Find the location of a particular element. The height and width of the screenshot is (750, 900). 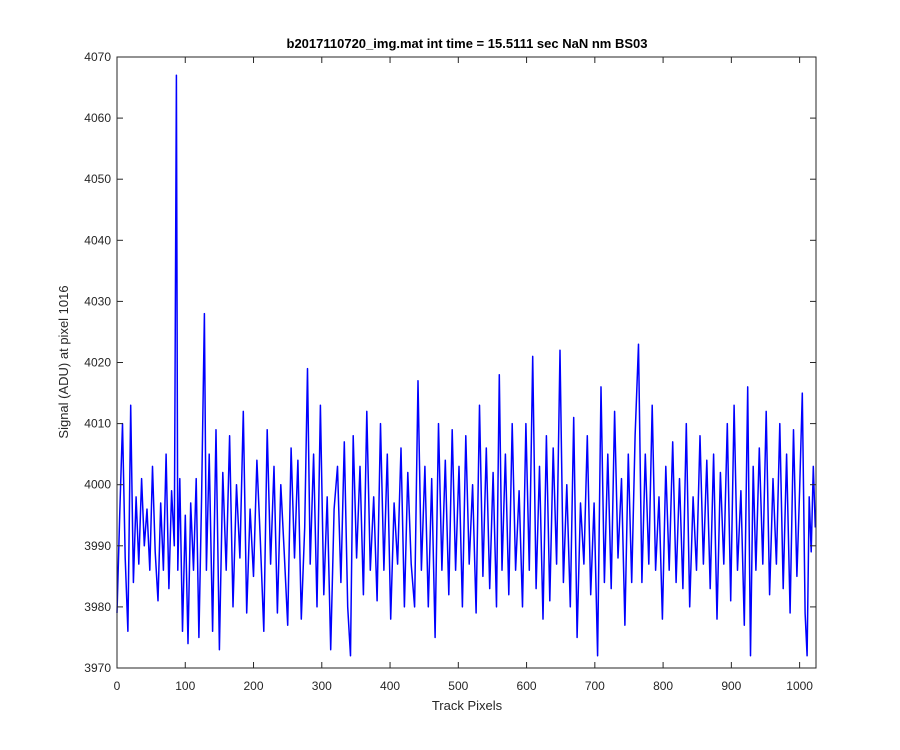

x-tick-label: 0 is located at coordinates (117, 686).